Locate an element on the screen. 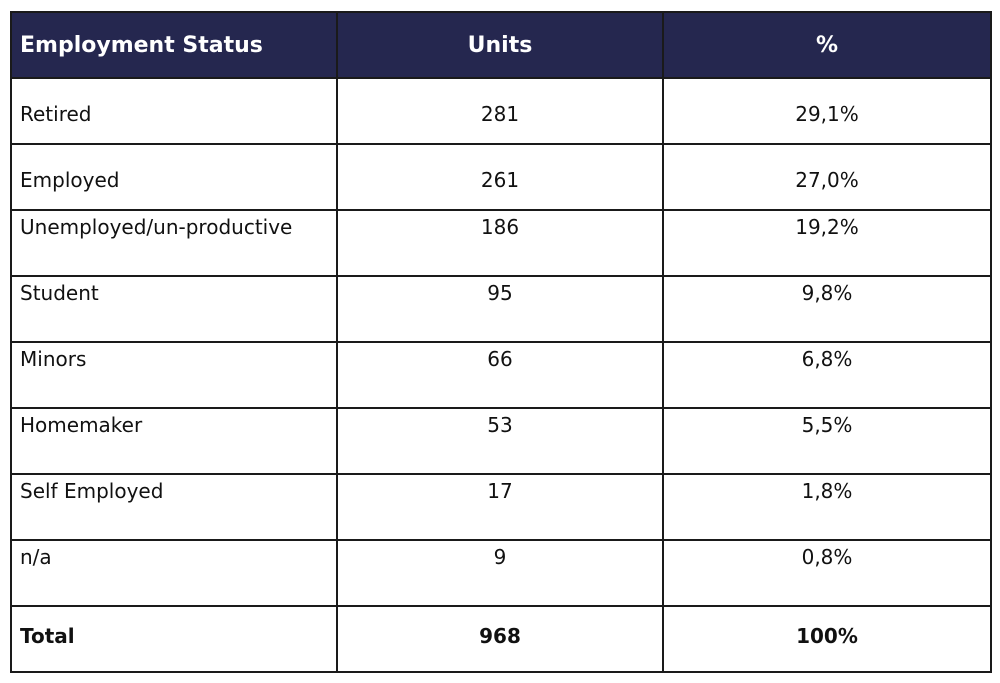  table-row: Self Employed 17 1,8% is located at coordinates (501, 507).